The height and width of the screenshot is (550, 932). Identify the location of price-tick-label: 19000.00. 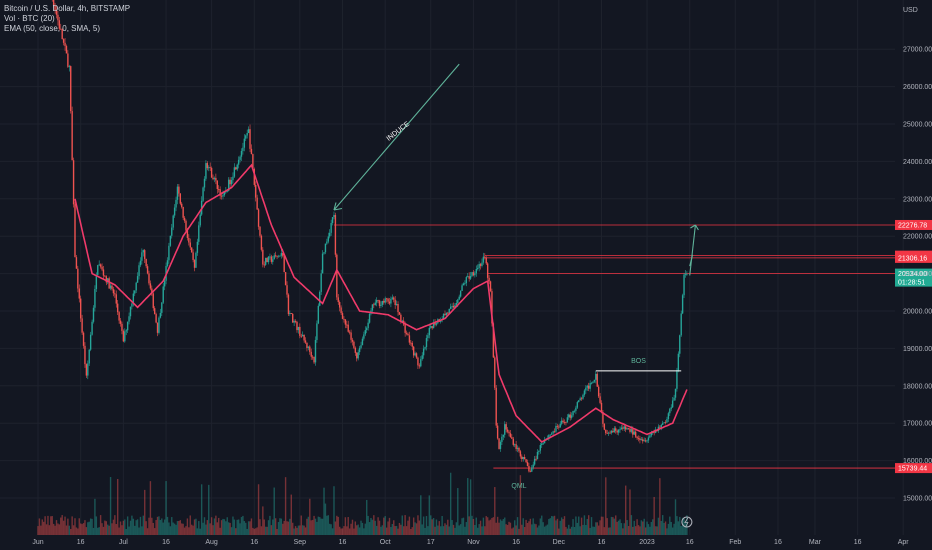
(917, 349).